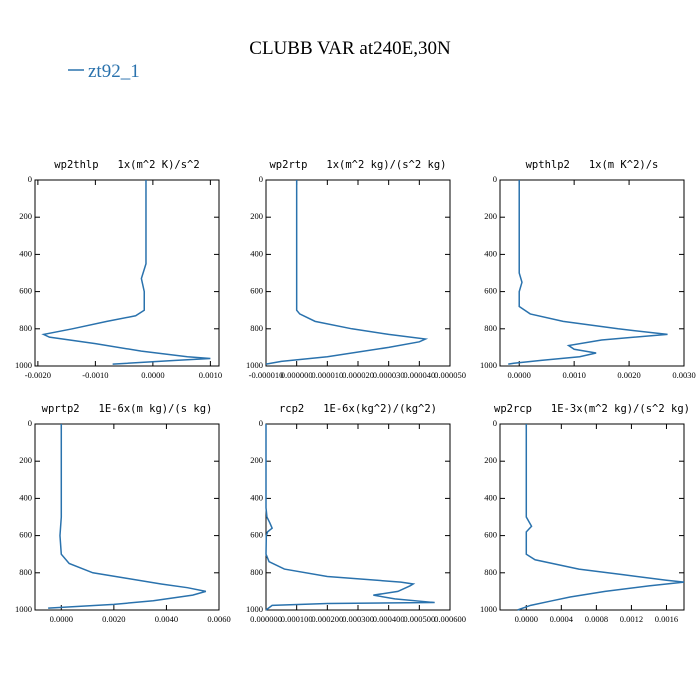 Image resolution: width=700 pixels, height=700 pixels. Describe the element at coordinates (596, 619) in the screenshot. I see `x-tick-label: 0.0008` at that location.